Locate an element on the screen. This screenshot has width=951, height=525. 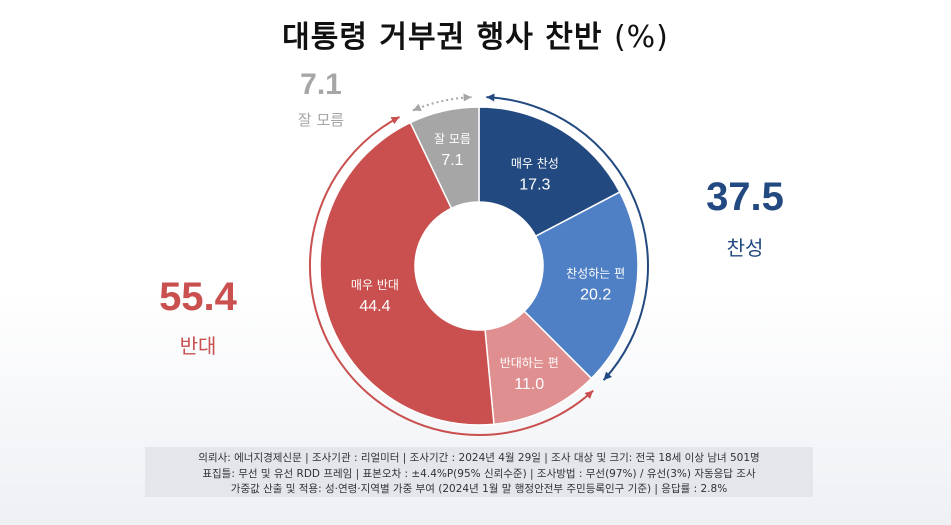
oppose-total-value: 55.4 is located at coordinates (198, 297).